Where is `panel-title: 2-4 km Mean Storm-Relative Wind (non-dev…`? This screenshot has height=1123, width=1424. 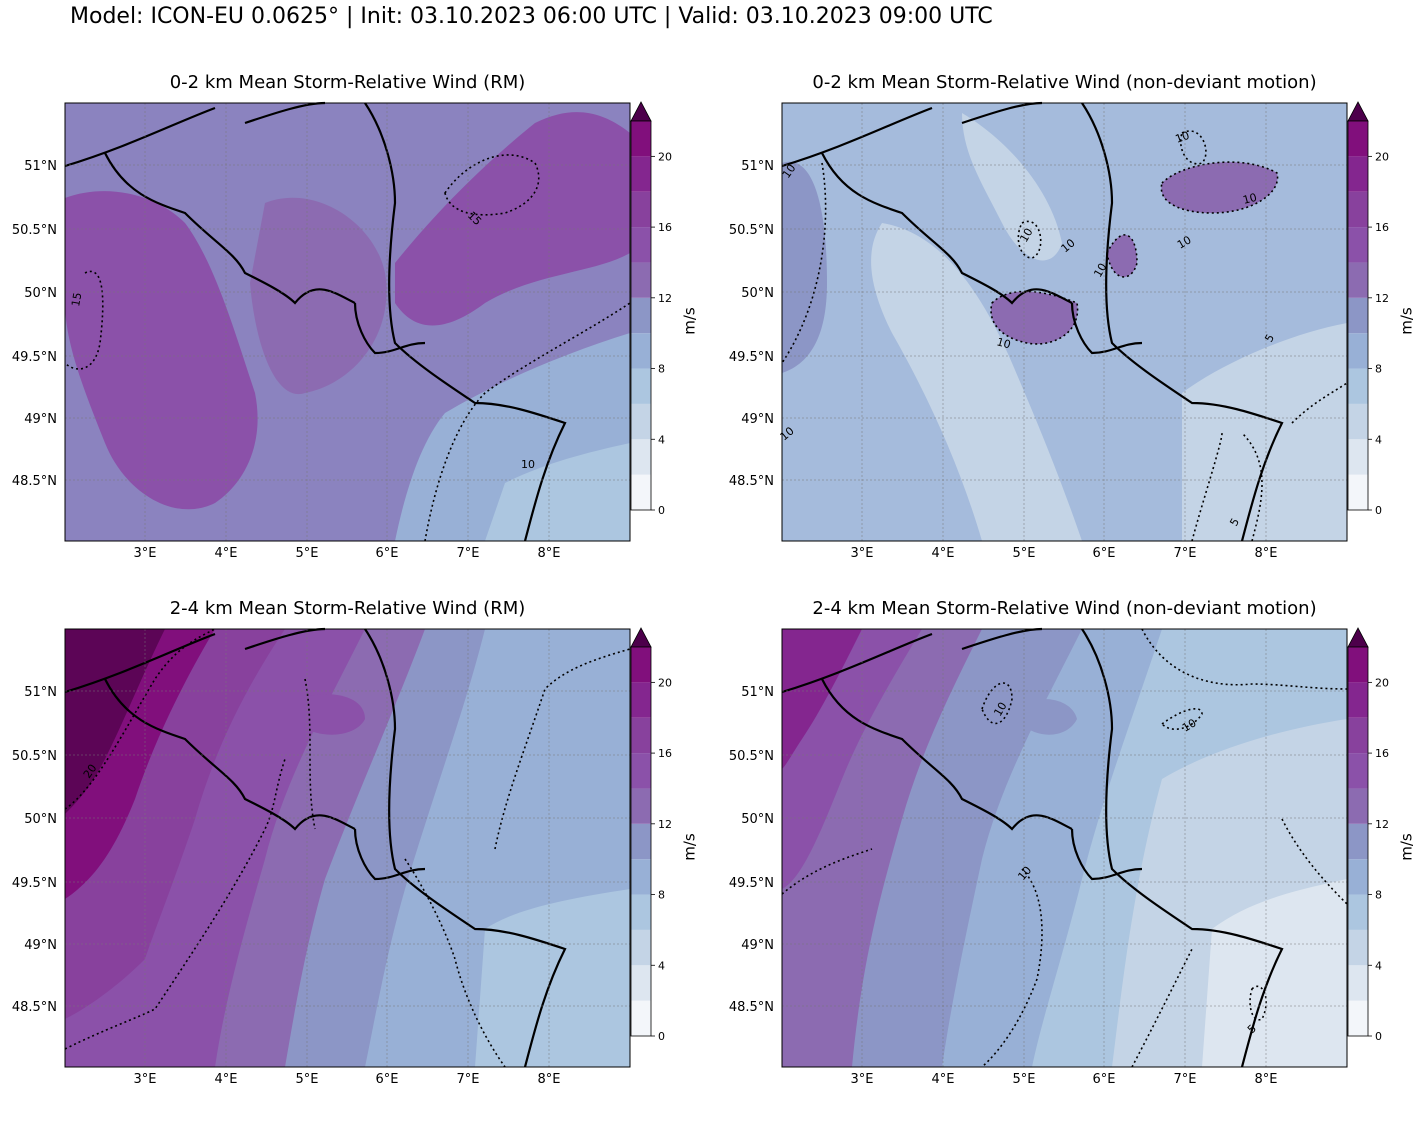 panel-title: 2-4 km Mean Storm-Relative Wind (non-dev… is located at coordinates (1064, 608).